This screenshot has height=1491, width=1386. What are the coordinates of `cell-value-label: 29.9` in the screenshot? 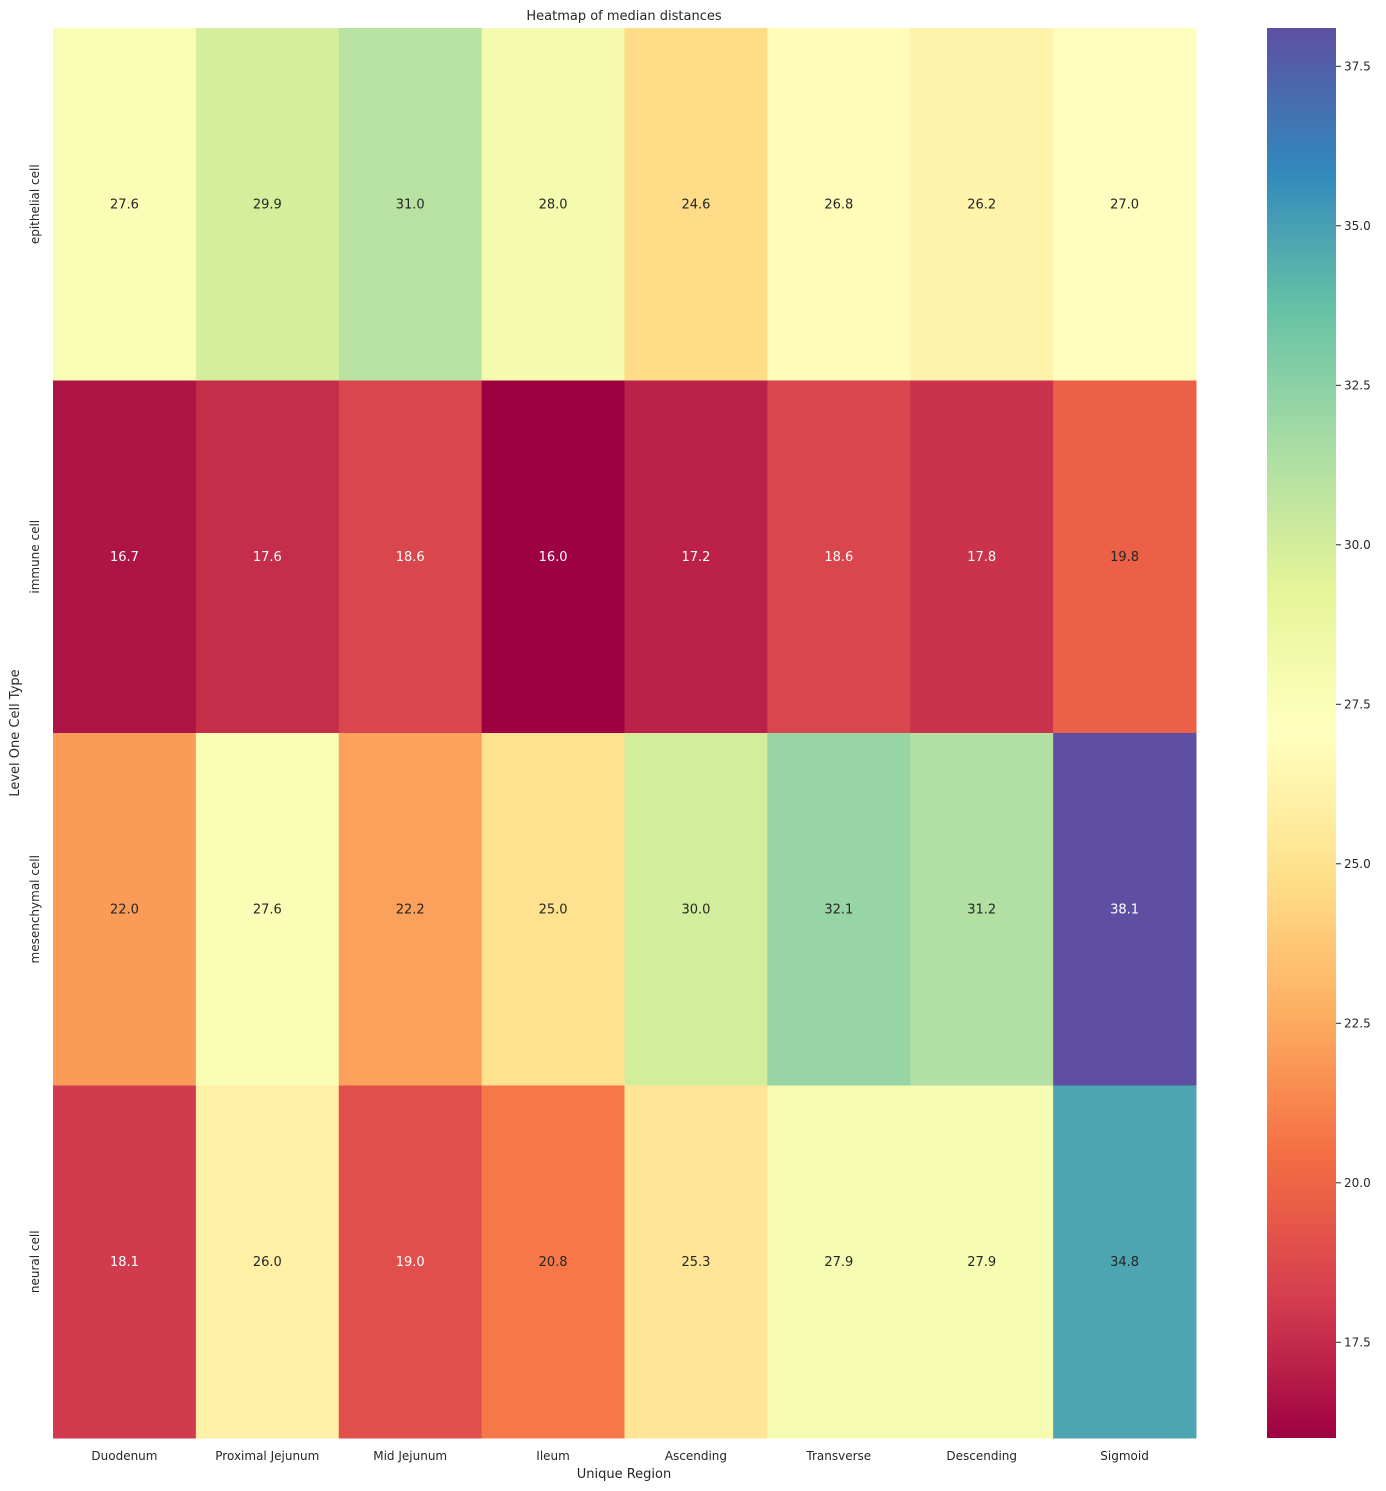 It's located at (267, 204).